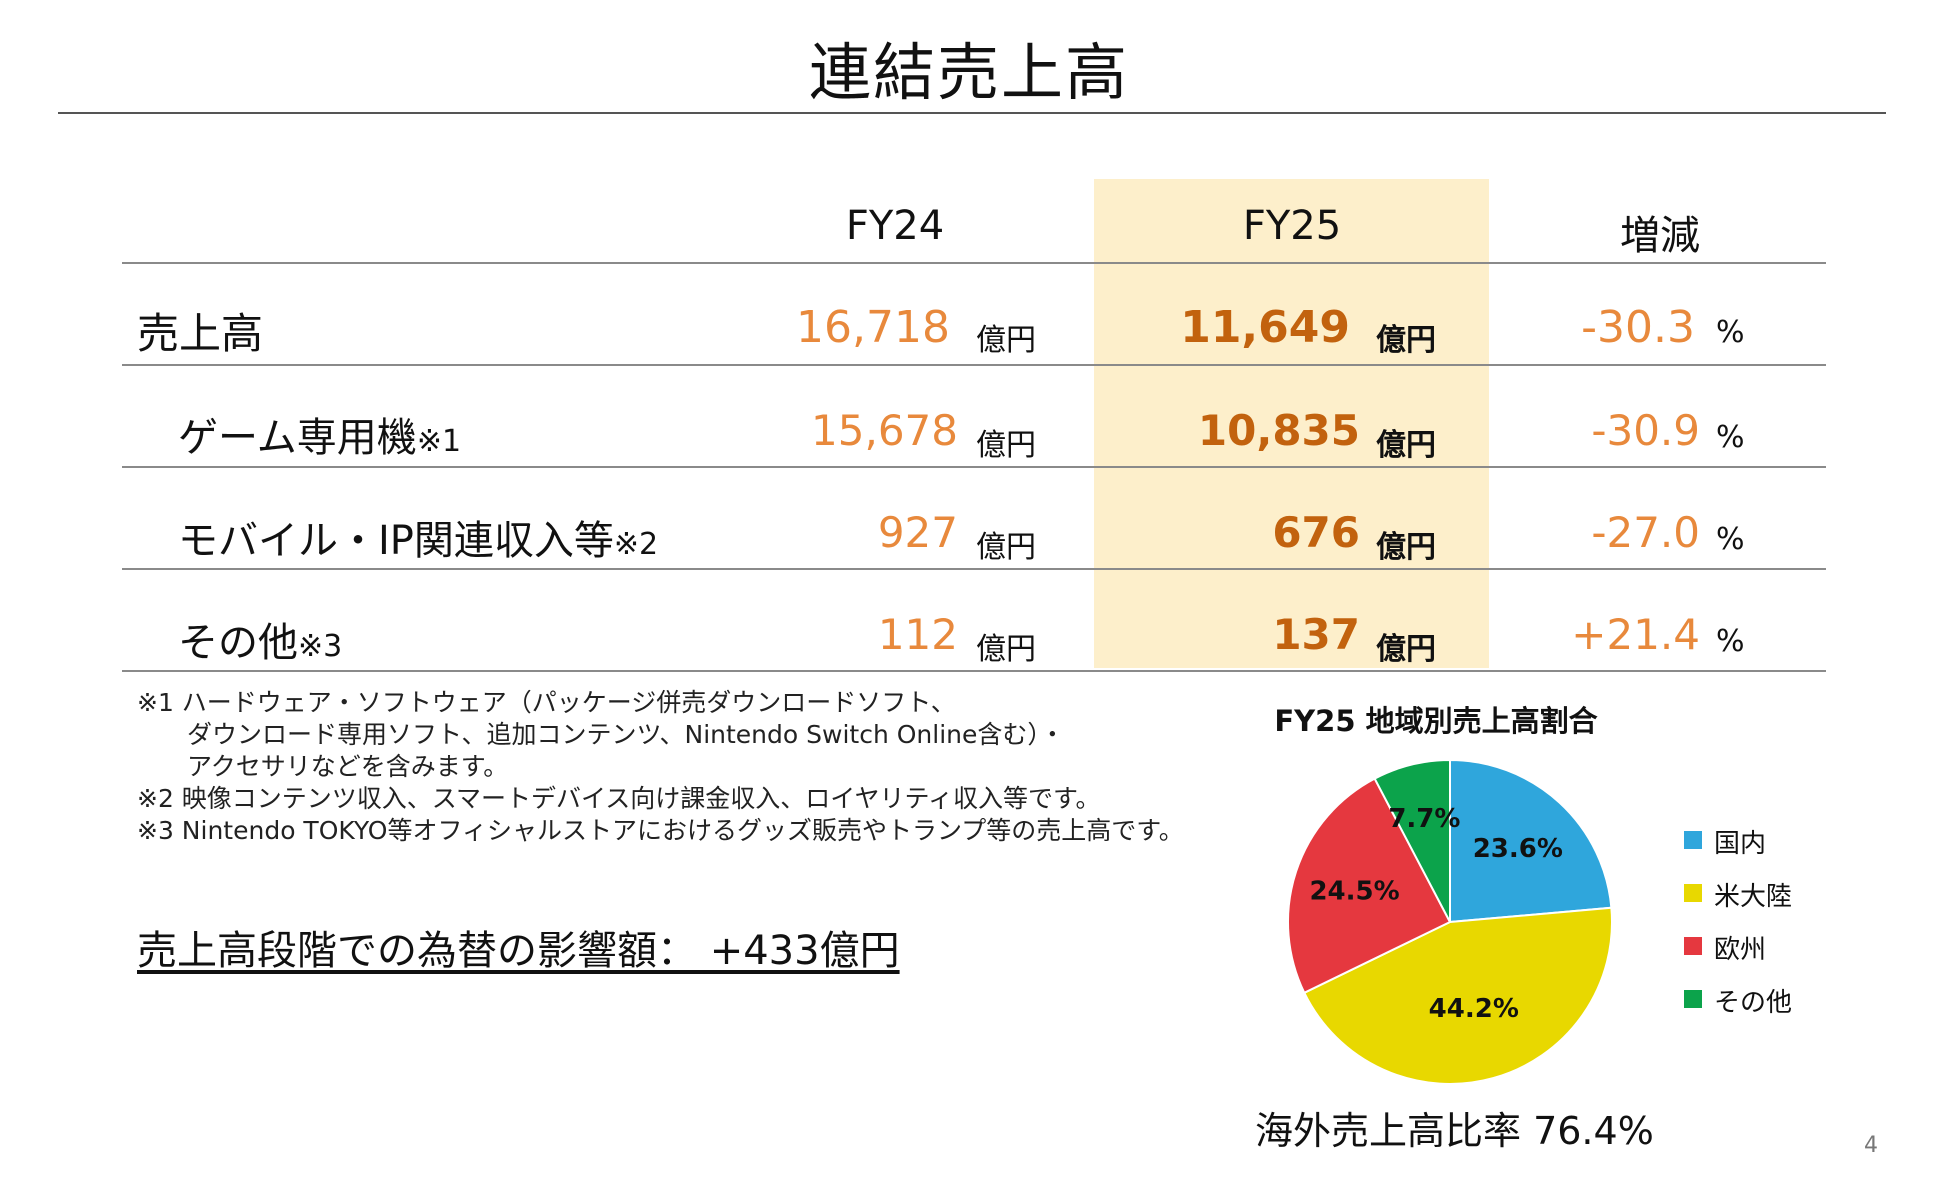 Image resolution: width=1938 pixels, height=1179 pixels. I want to click on header-change: 増減, so click(1660, 236).